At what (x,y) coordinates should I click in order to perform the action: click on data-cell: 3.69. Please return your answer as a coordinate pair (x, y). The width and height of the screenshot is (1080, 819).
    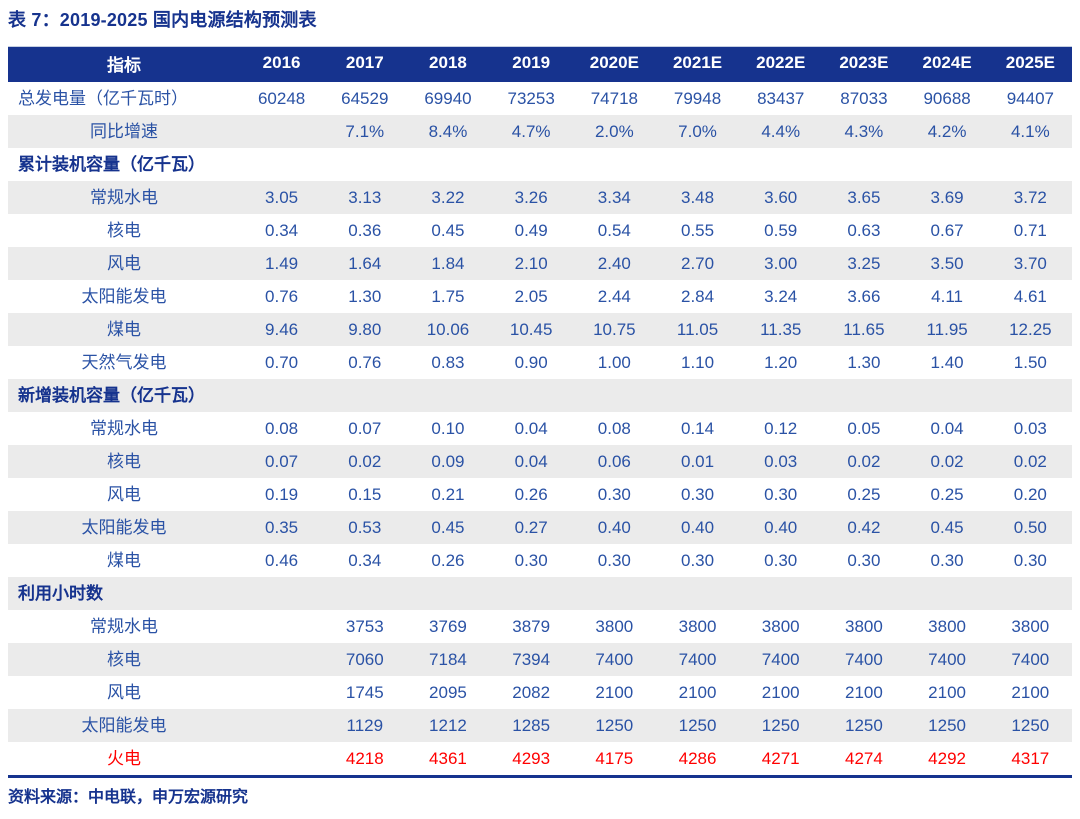
    Looking at the image, I should click on (947, 197).